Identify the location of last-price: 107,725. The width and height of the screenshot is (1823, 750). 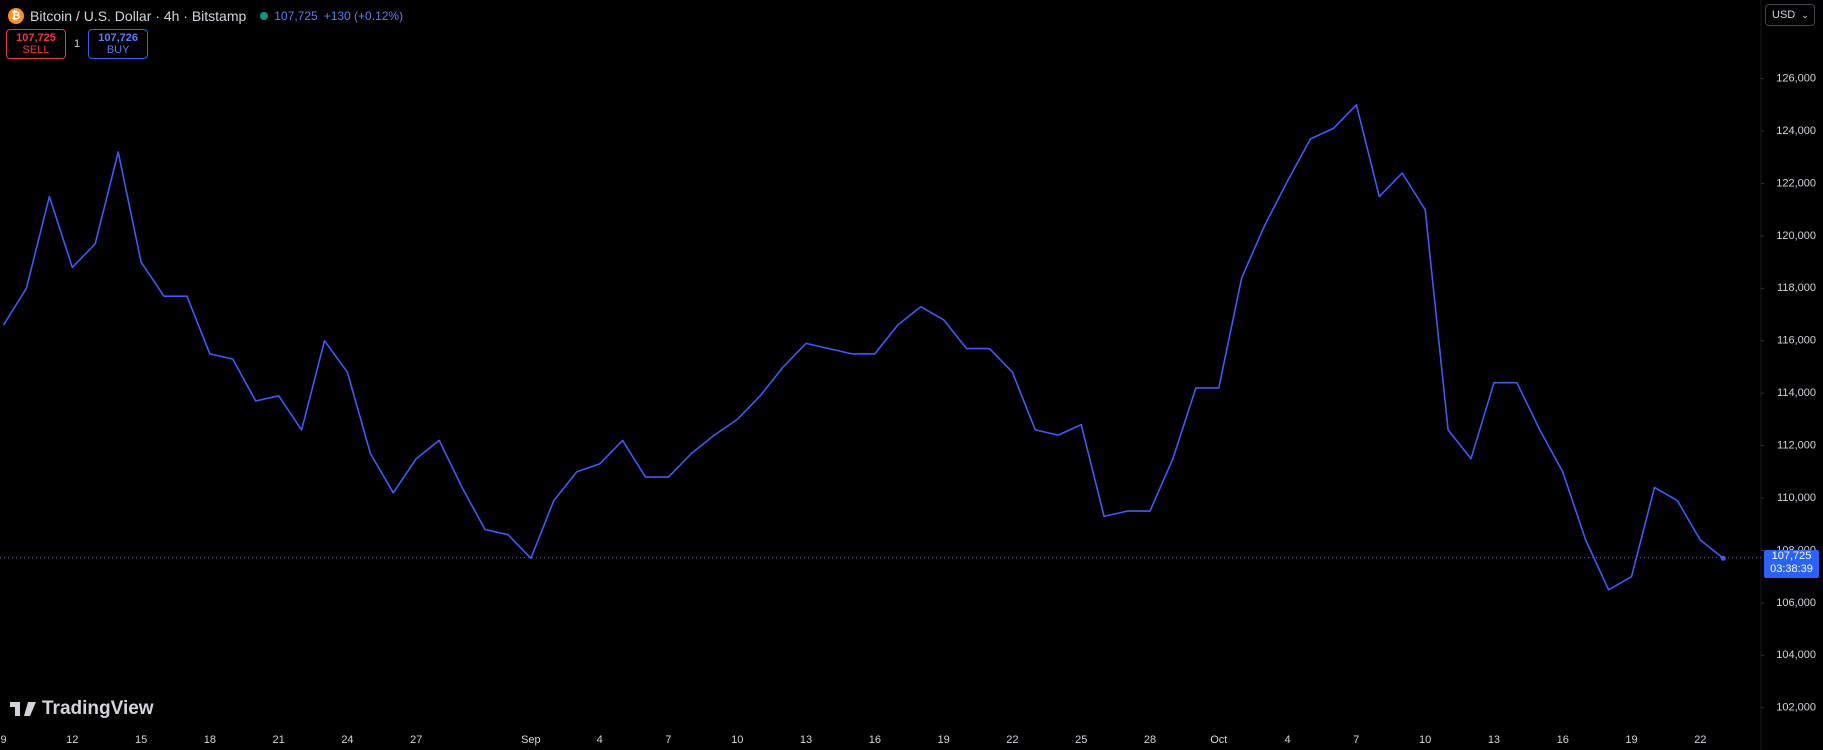
(296, 16).